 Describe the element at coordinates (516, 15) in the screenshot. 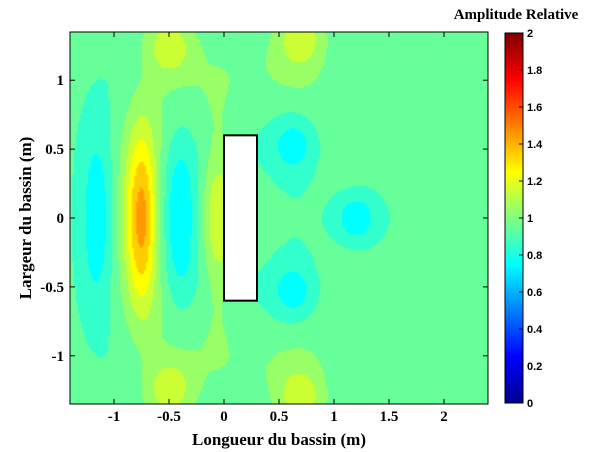

I see `colorbar-title: Amplitude Relative` at that location.